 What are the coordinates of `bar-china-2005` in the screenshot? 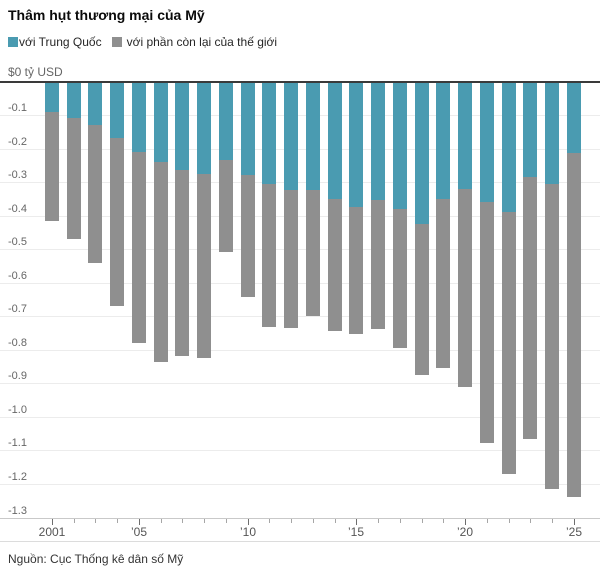 It's located at (139, 117).